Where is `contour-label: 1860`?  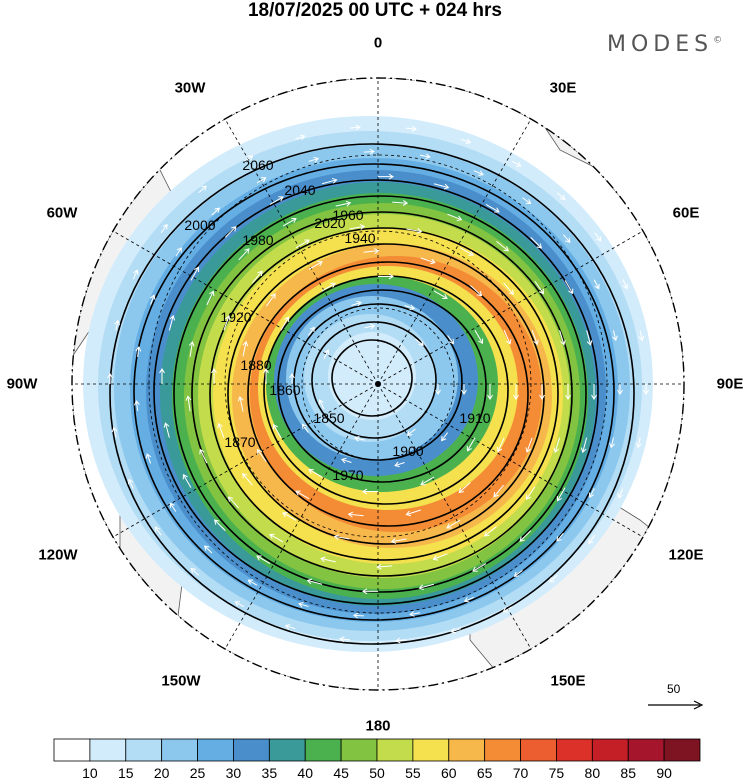
contour-label: 1860 is located at coordinates (284, 390).